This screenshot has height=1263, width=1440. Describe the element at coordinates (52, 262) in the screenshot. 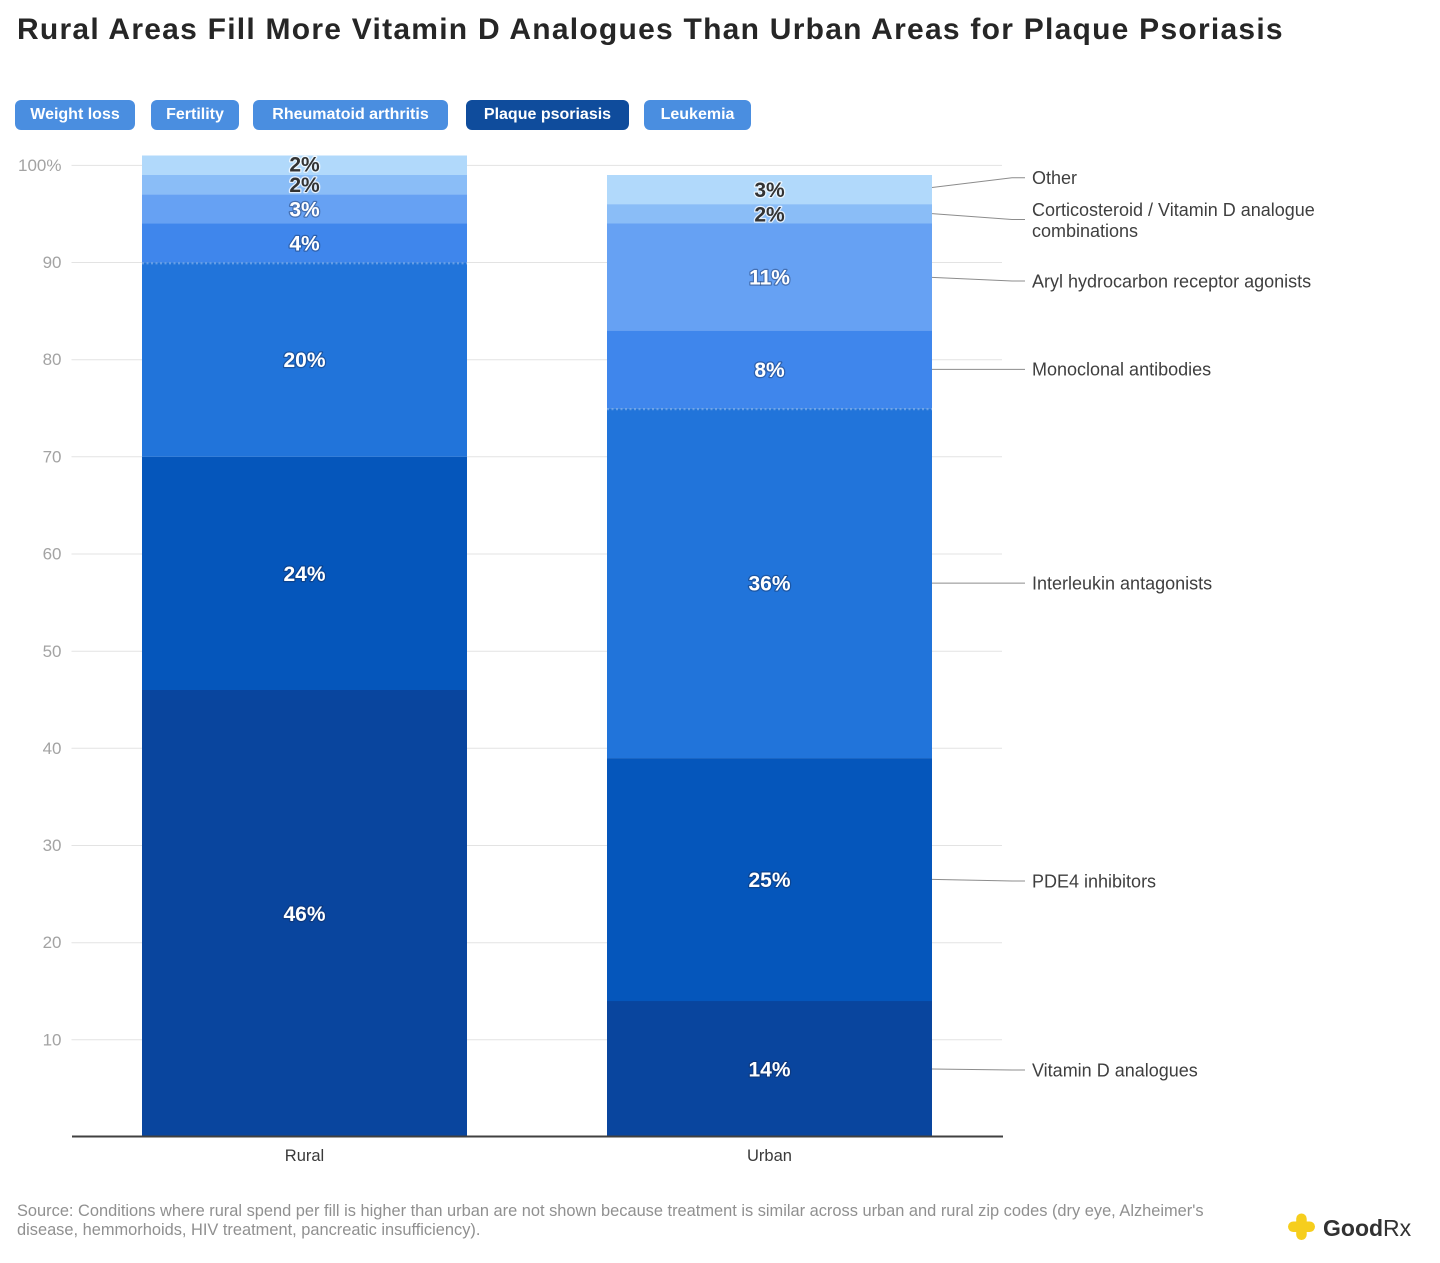

I see `svg-text: 90` at that location.